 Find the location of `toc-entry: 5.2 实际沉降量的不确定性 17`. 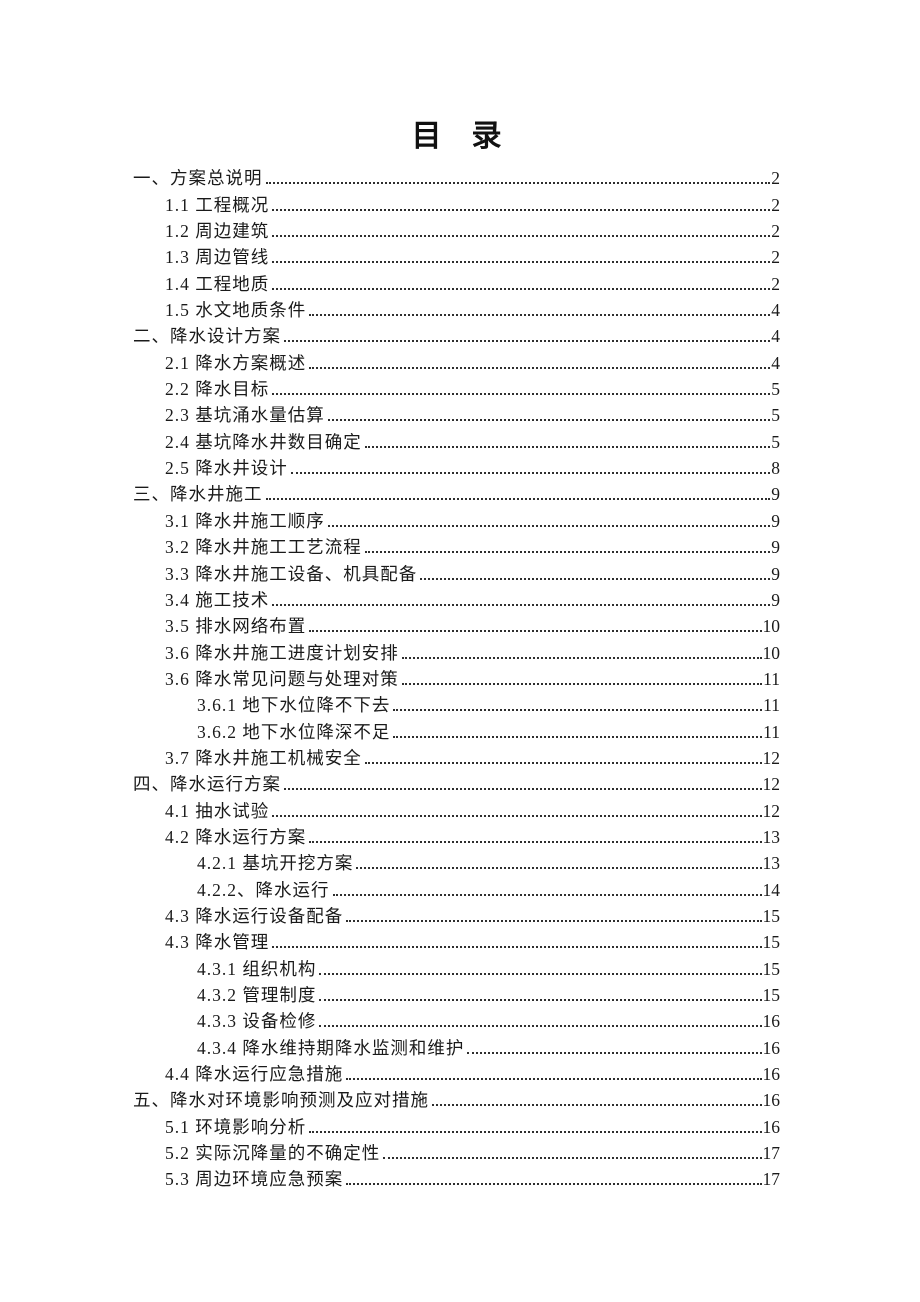

toc-entry: 5.2 实际沉降量的不确定性 17 is located at coordinates (456, 1152).